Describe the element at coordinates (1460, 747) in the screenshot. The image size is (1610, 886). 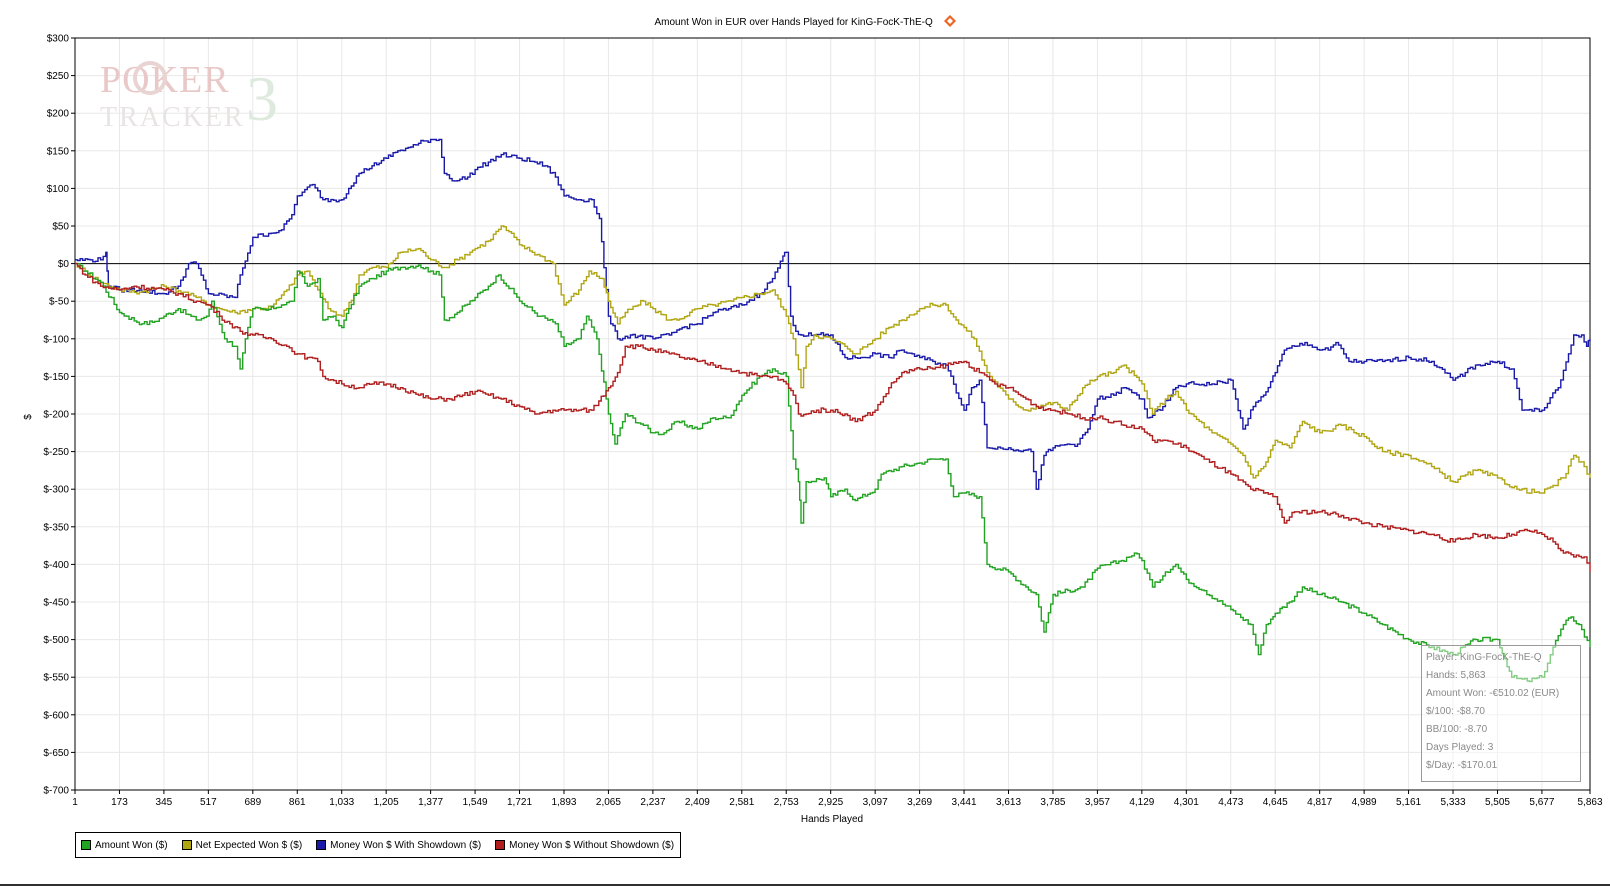
I see `tooltip-days-played: Days Played: 3` at that location.